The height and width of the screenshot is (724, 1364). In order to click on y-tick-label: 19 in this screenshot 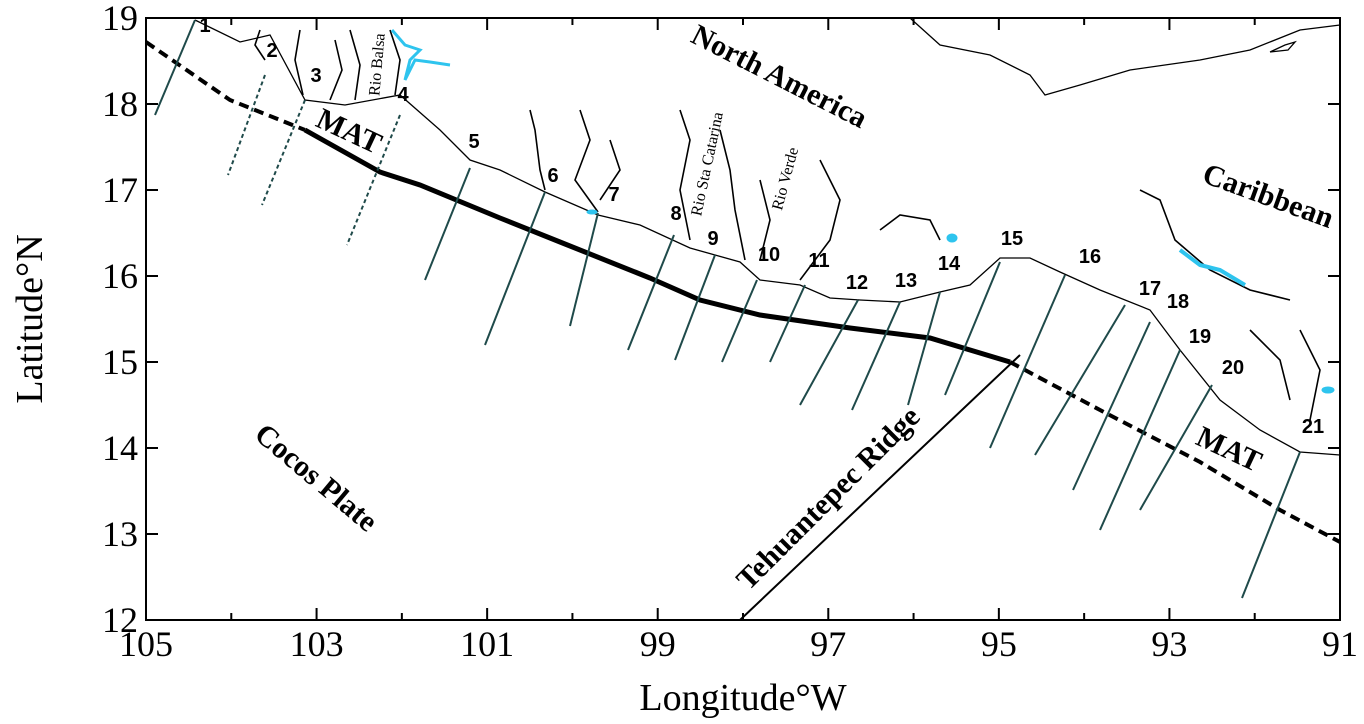, I will do `click(120, 19)`.